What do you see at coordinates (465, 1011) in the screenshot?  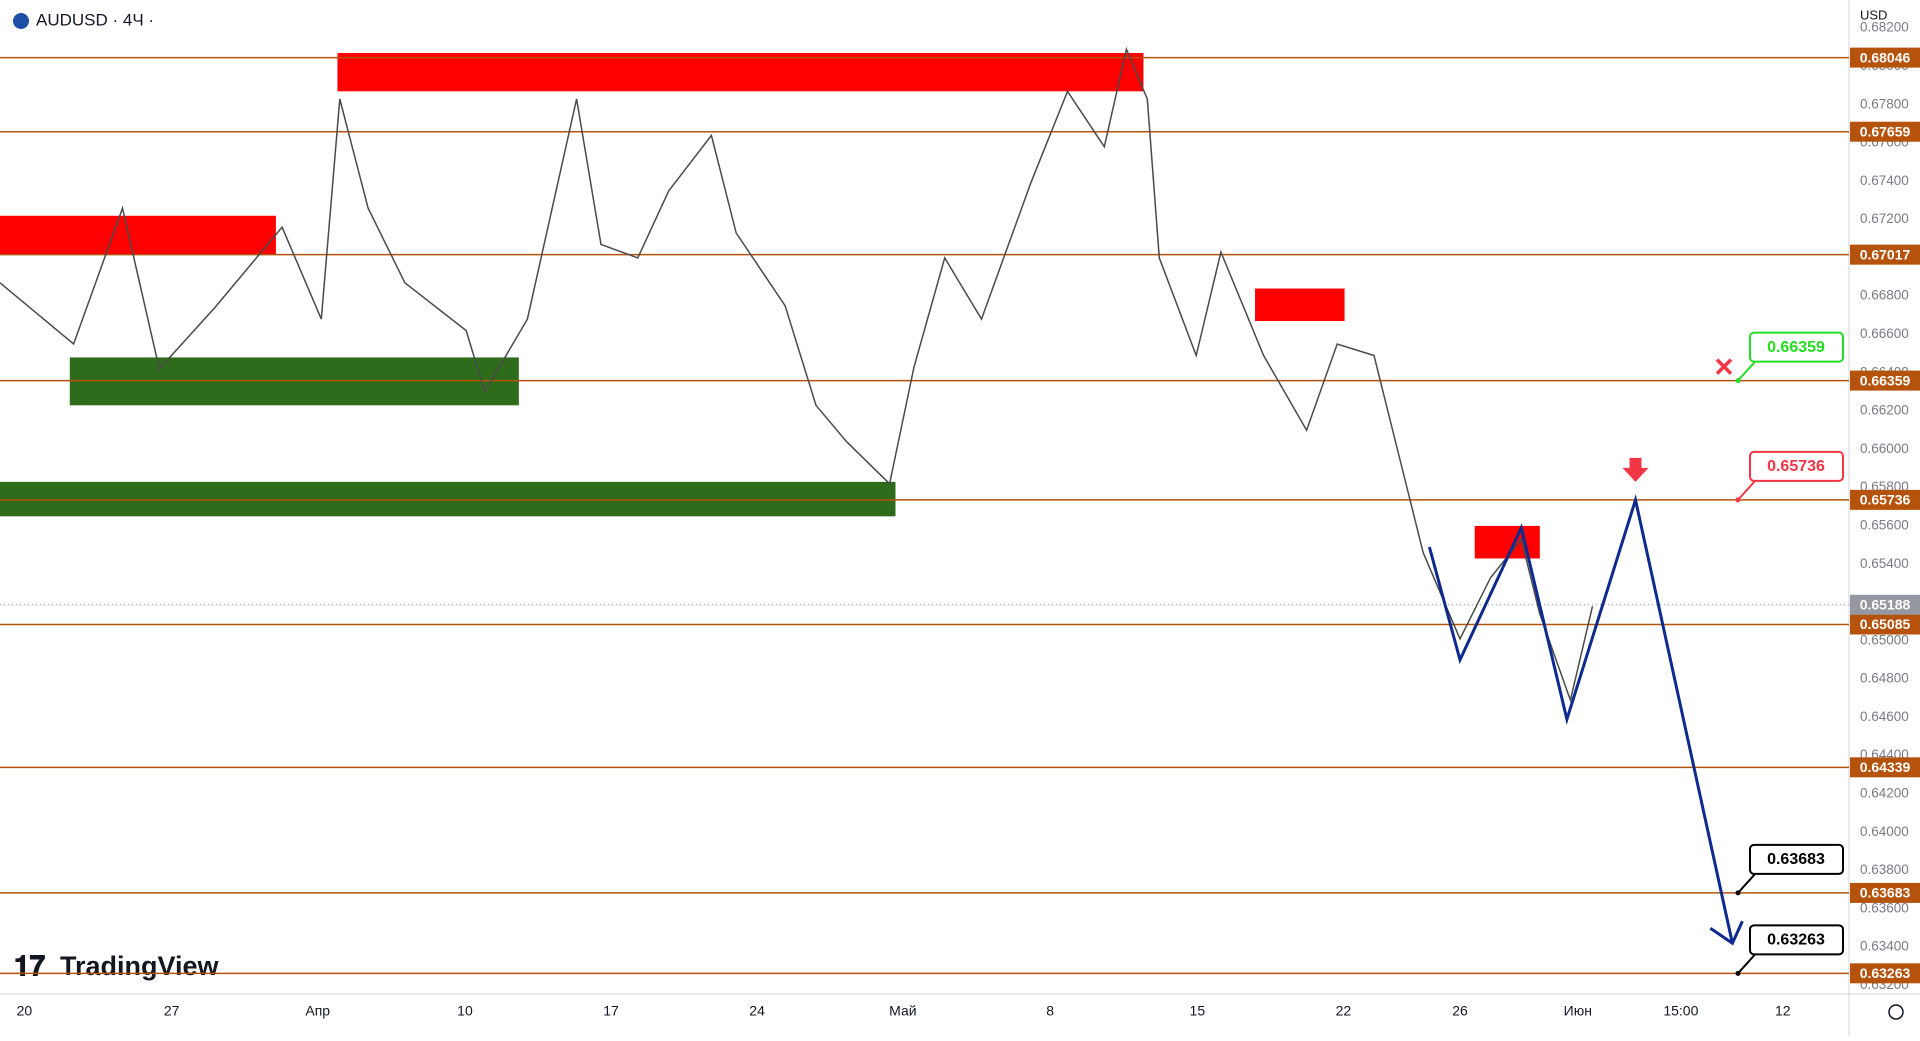 I see `x-tick-label: 10` at bounding box center [465, 1011].